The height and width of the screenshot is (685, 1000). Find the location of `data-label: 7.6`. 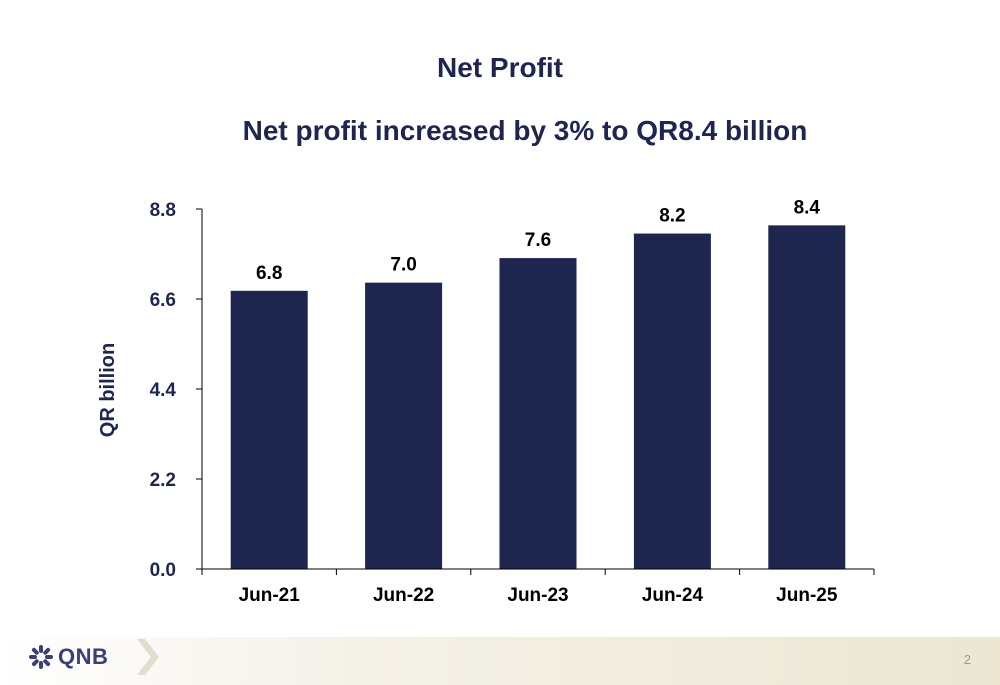

data-label: 7.6 is located at coordinates (538, 240).